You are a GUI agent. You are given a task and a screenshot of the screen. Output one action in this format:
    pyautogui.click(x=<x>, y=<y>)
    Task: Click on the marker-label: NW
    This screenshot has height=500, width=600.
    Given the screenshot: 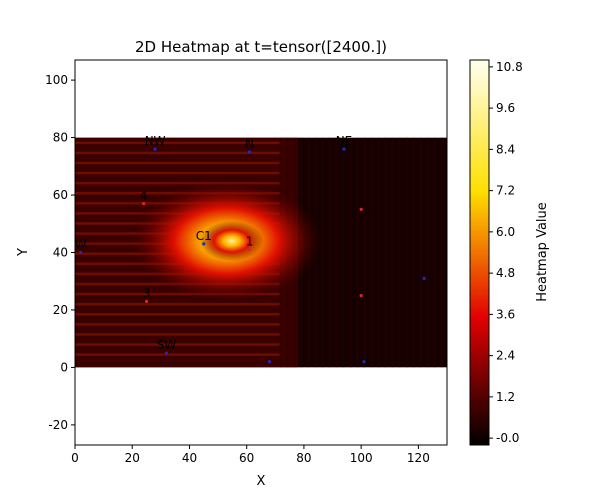 What is the action you would take?
    pyautogui.click(x=155, y=141)
    